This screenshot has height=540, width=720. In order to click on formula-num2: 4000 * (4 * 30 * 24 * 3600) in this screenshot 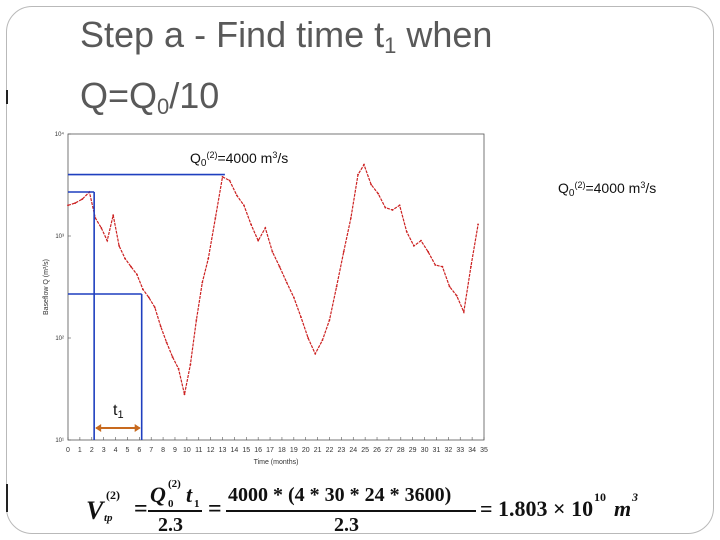, I will do `click(339, 495)`.